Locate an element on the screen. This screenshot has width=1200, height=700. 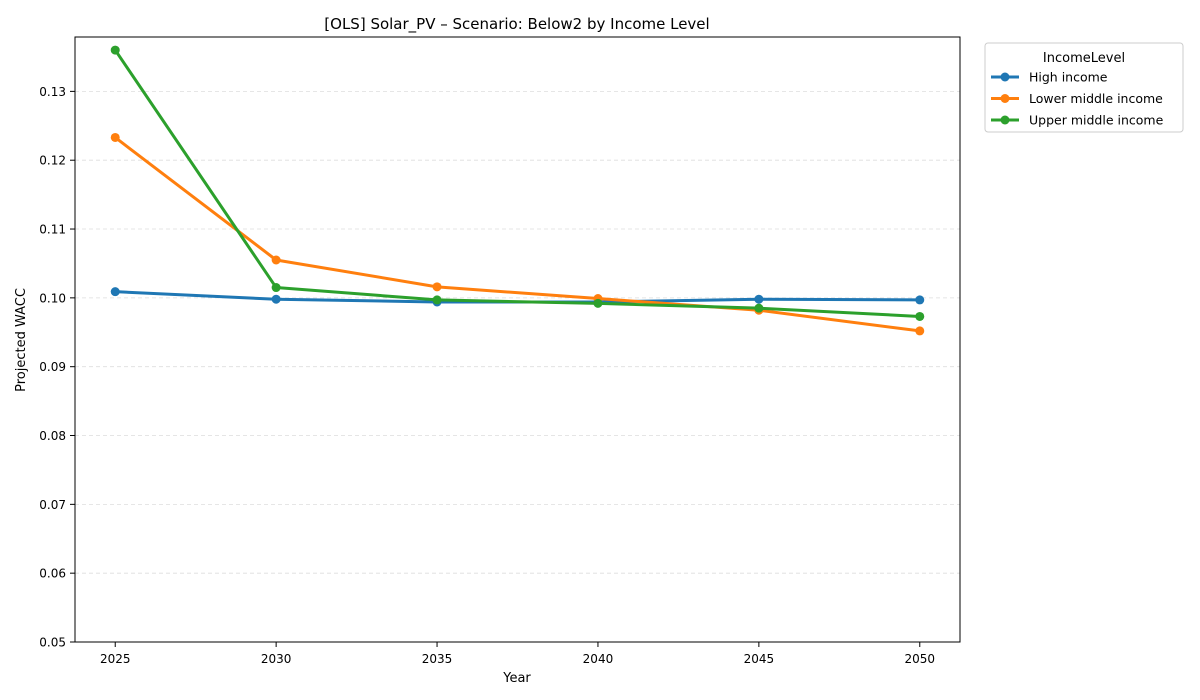
legend-entry: High income is located at coordinates (1049, 77).